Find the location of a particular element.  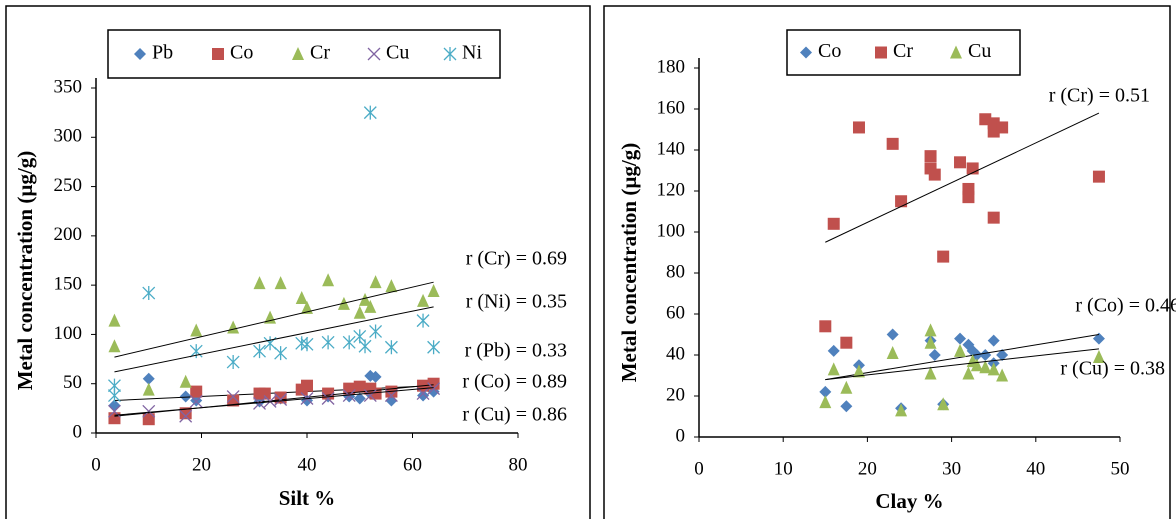

annotation: r (Co) = 0.46 is located at coordinates (1125, 306).